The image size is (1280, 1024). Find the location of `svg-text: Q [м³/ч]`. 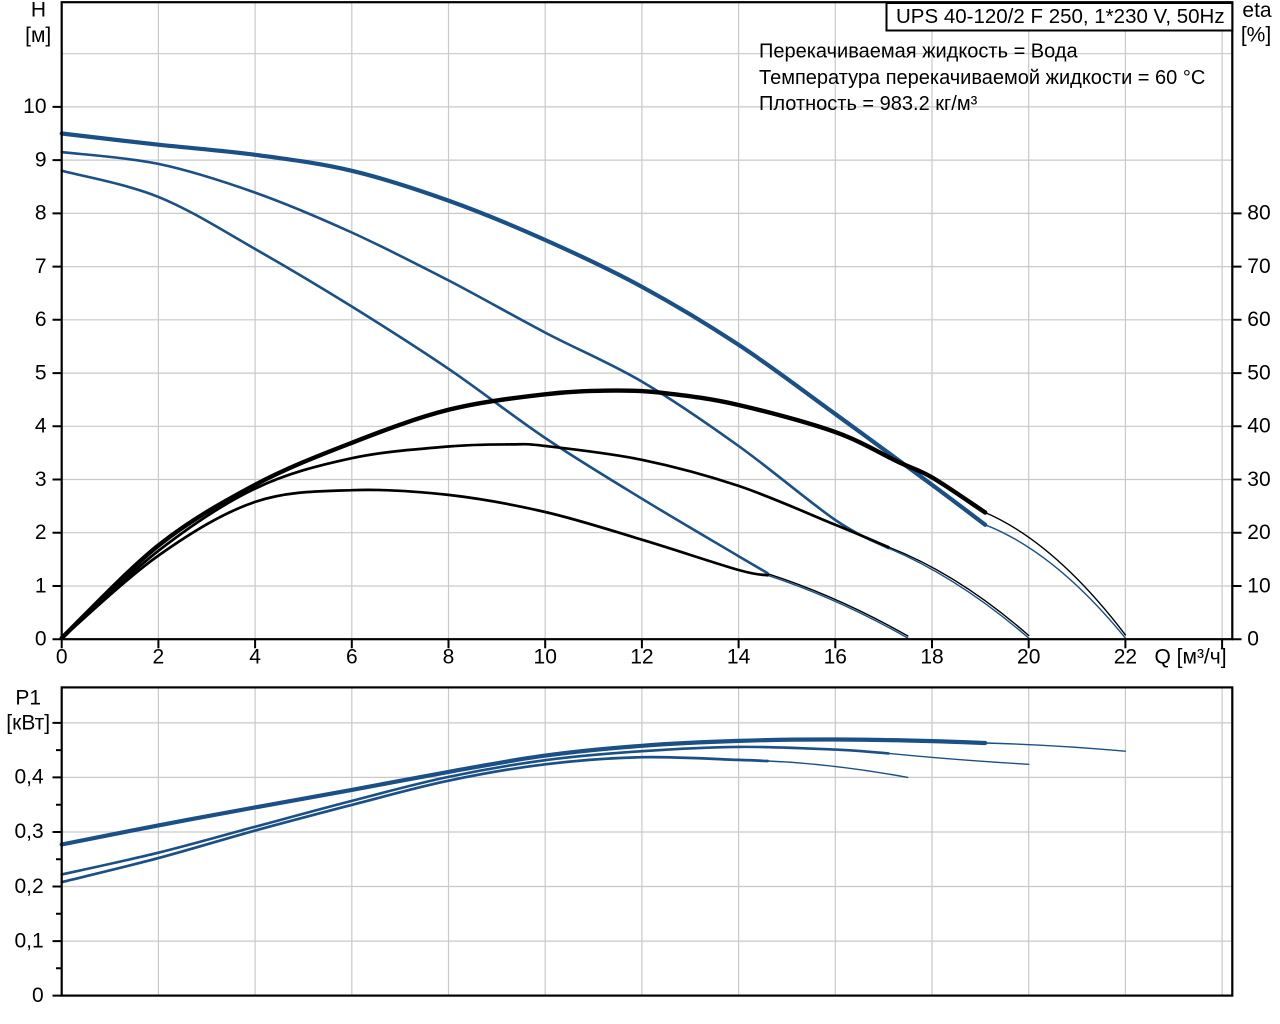

svg-text: Q [м³/ч] is located at coordinates (1191, 657).